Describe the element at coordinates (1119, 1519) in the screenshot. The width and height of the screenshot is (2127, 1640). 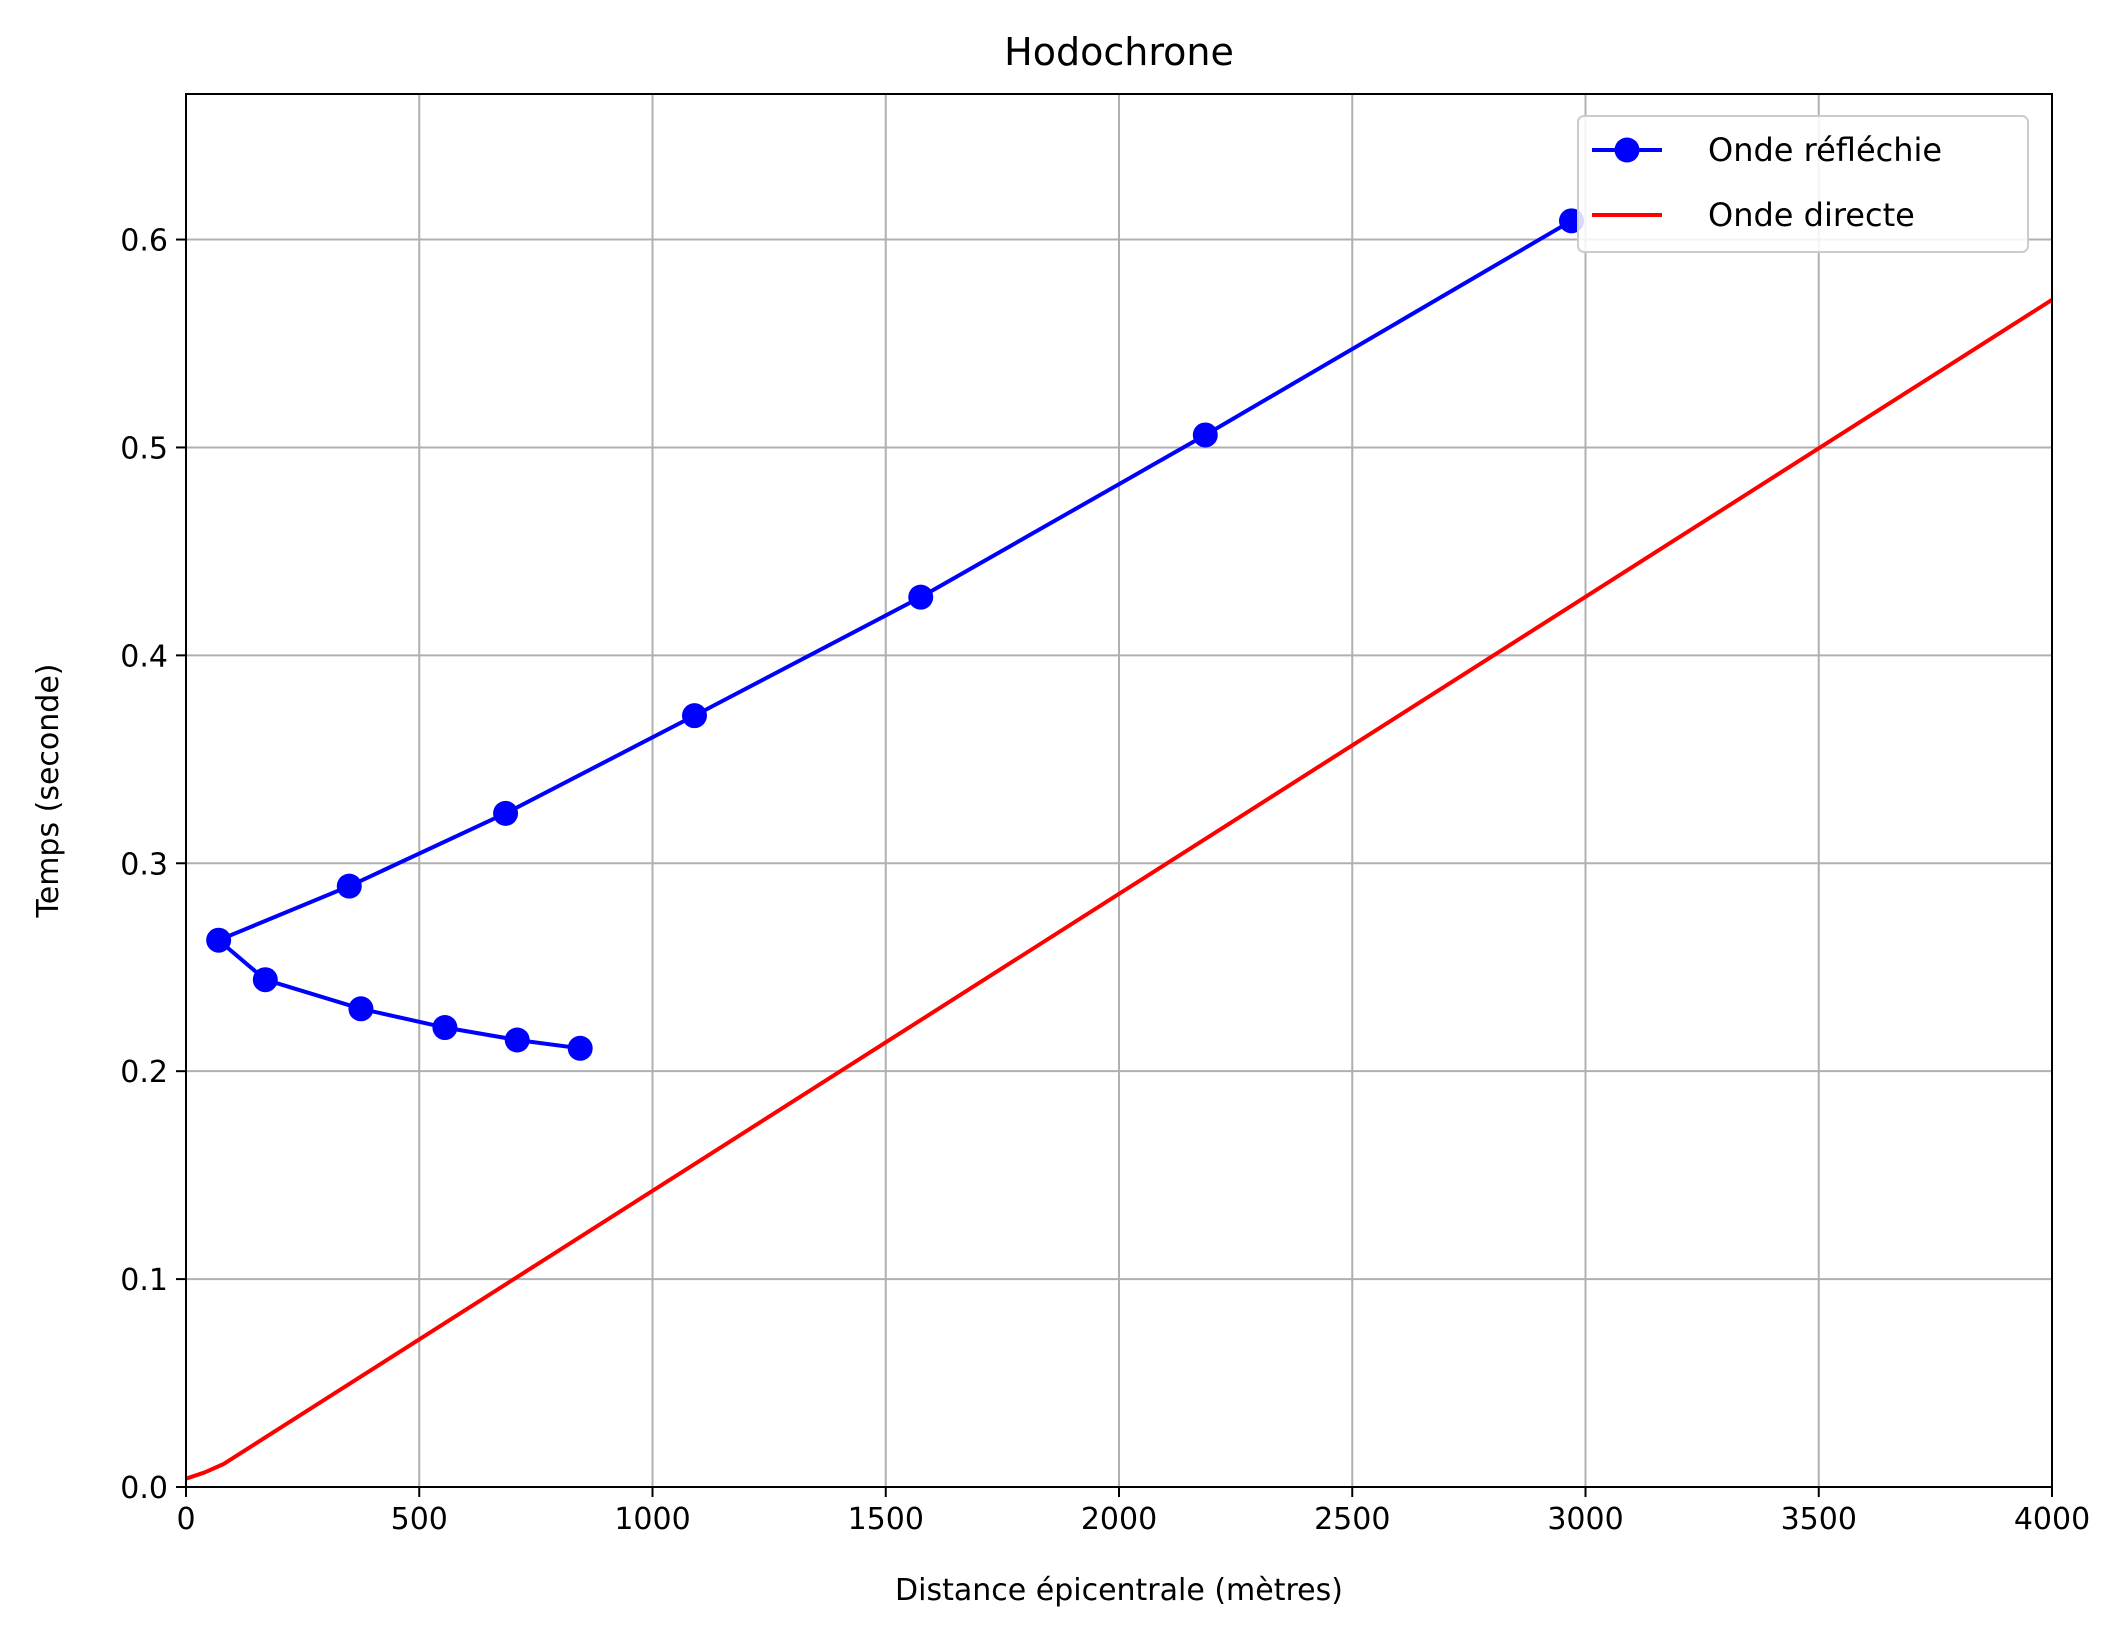
I see `x-tick-label: 2000` at that location.